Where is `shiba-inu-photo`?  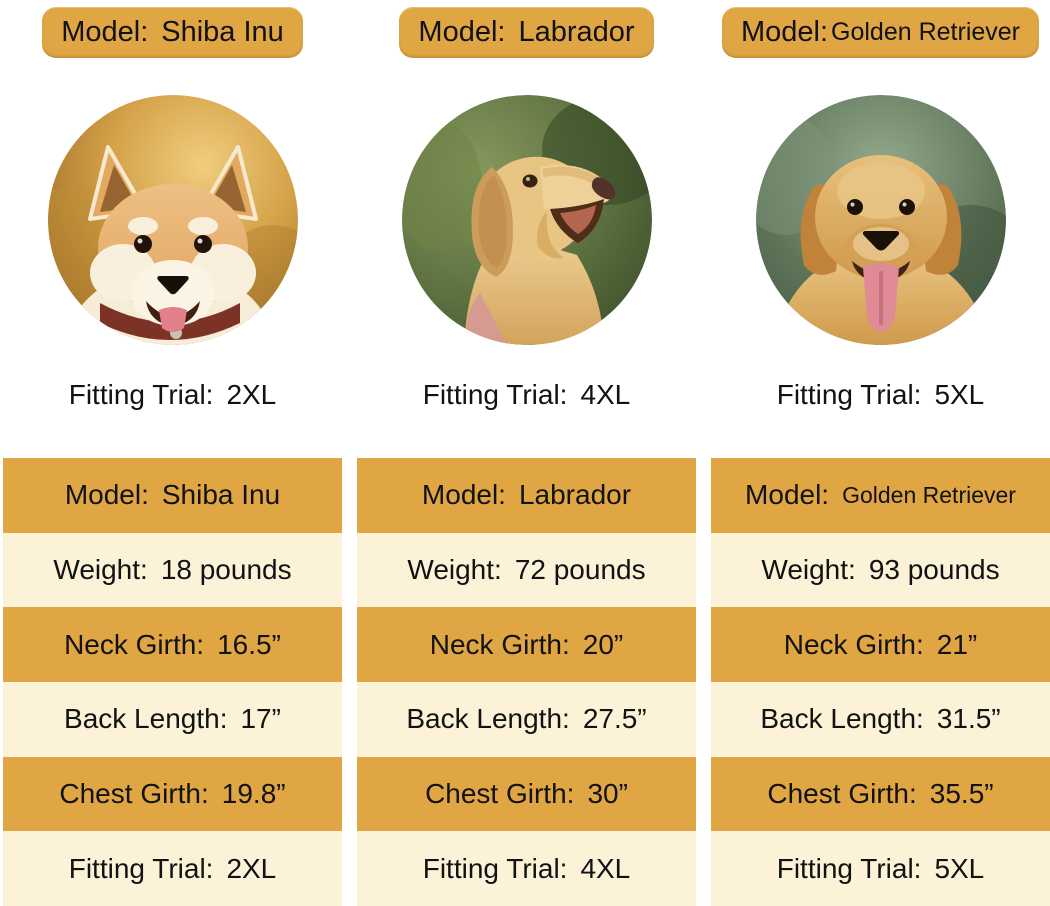
shiba-inu-photo is located at coordinates (172, 220).